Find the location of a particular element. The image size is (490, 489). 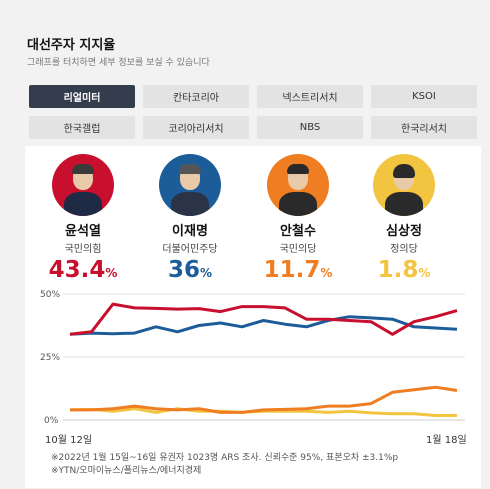

candidate-name: 이재명 is located at coordinates (190, 231).